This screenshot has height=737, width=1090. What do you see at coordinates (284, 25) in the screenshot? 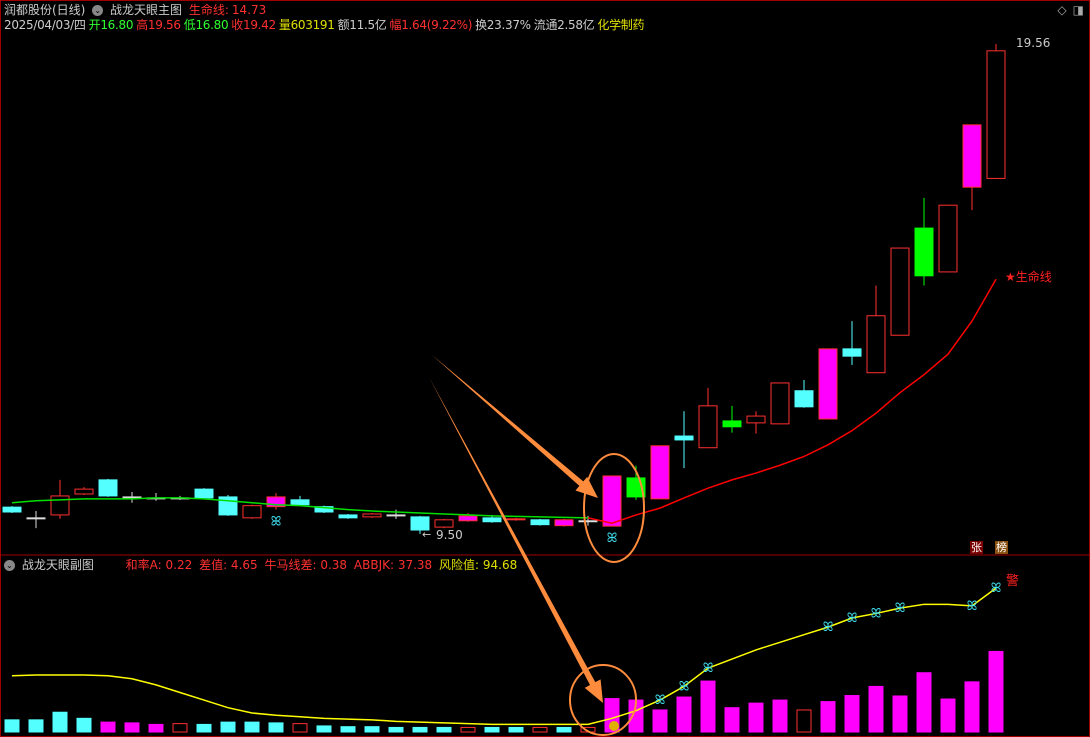
I see `volume-label: 量` at bounding box center [284, 25].